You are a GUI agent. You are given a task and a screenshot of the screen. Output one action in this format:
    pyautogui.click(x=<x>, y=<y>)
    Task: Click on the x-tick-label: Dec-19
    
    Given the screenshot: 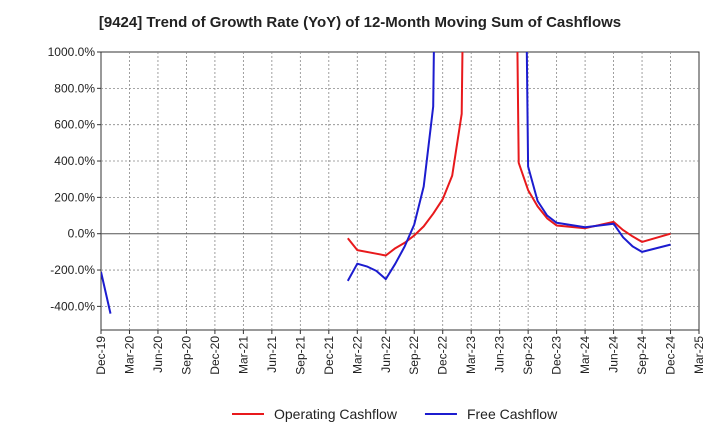 What is the action you would take?
    pyautogui.click(x=101, y=355)
    